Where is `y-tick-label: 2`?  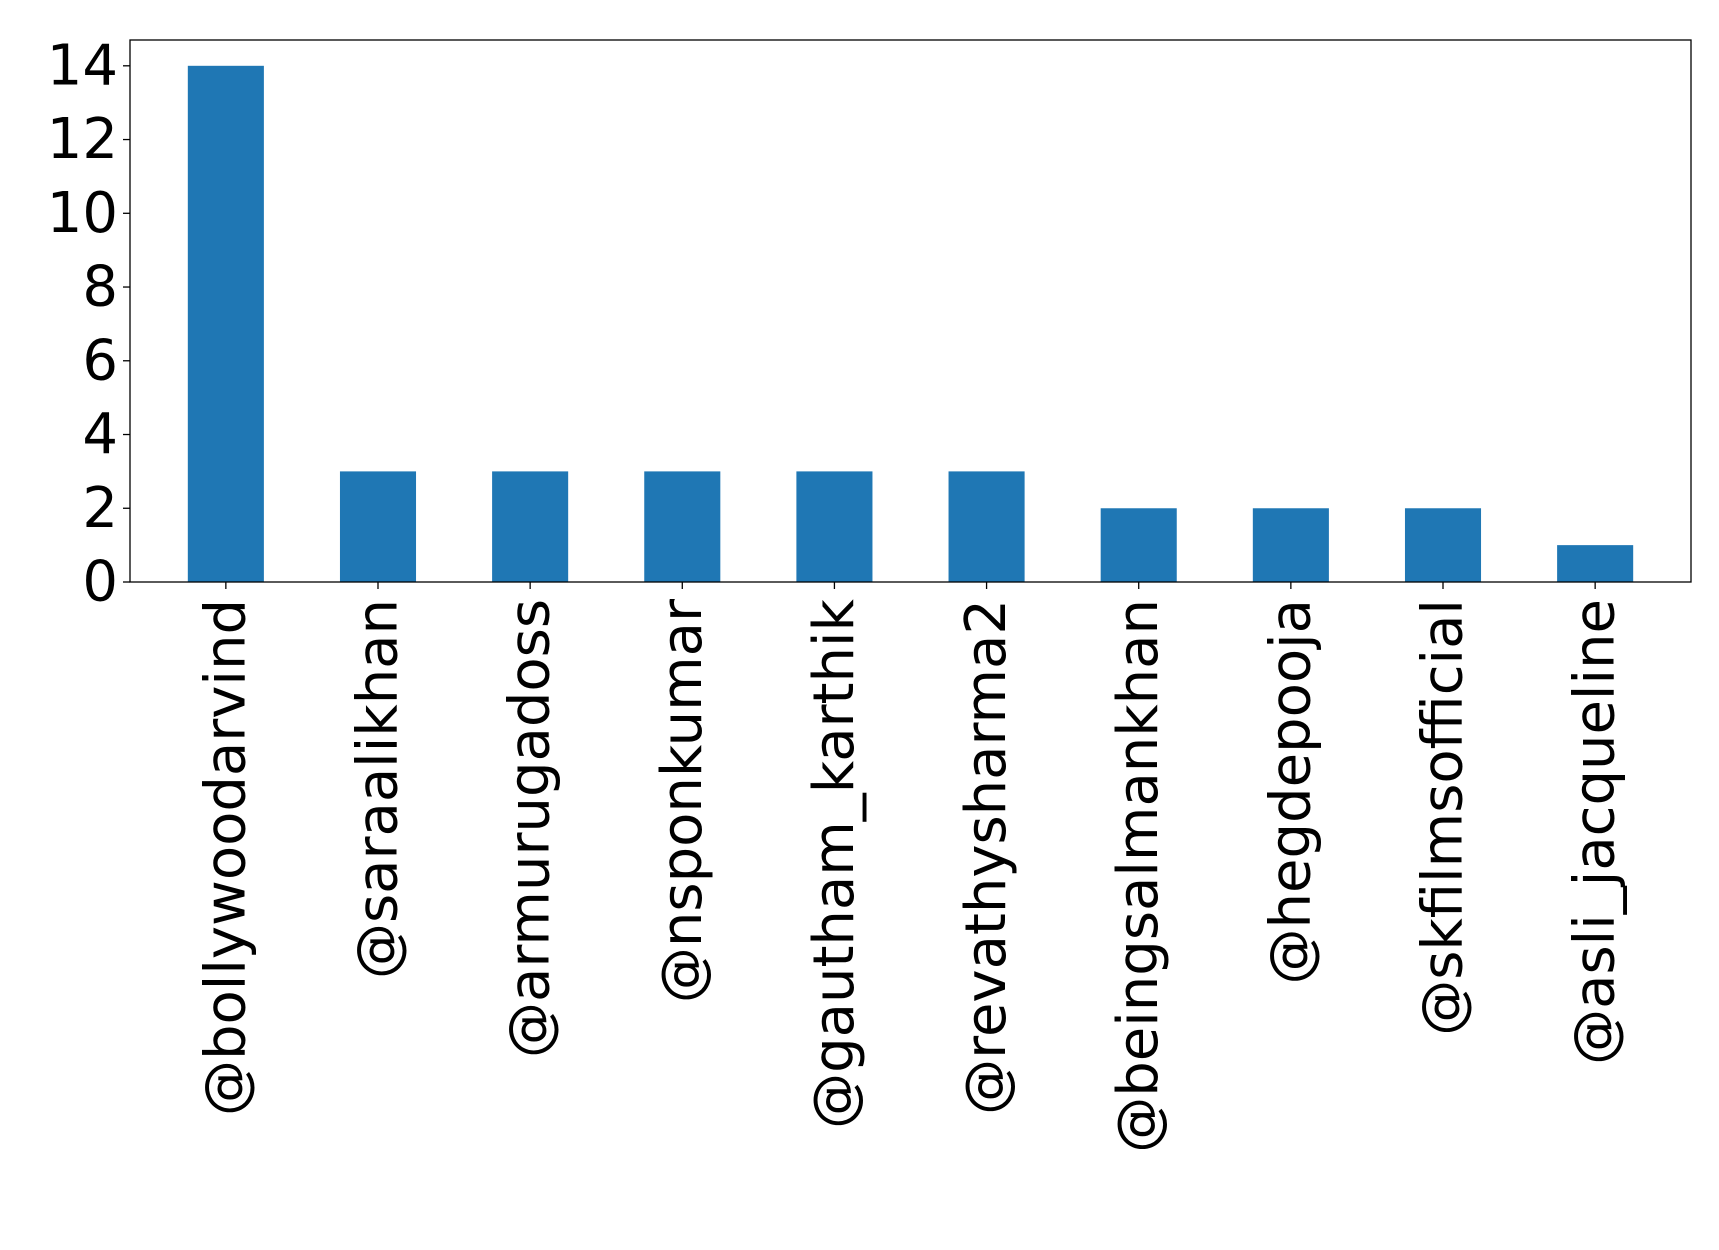
y-tick-label: 2 is located at coordinates (100, 508).